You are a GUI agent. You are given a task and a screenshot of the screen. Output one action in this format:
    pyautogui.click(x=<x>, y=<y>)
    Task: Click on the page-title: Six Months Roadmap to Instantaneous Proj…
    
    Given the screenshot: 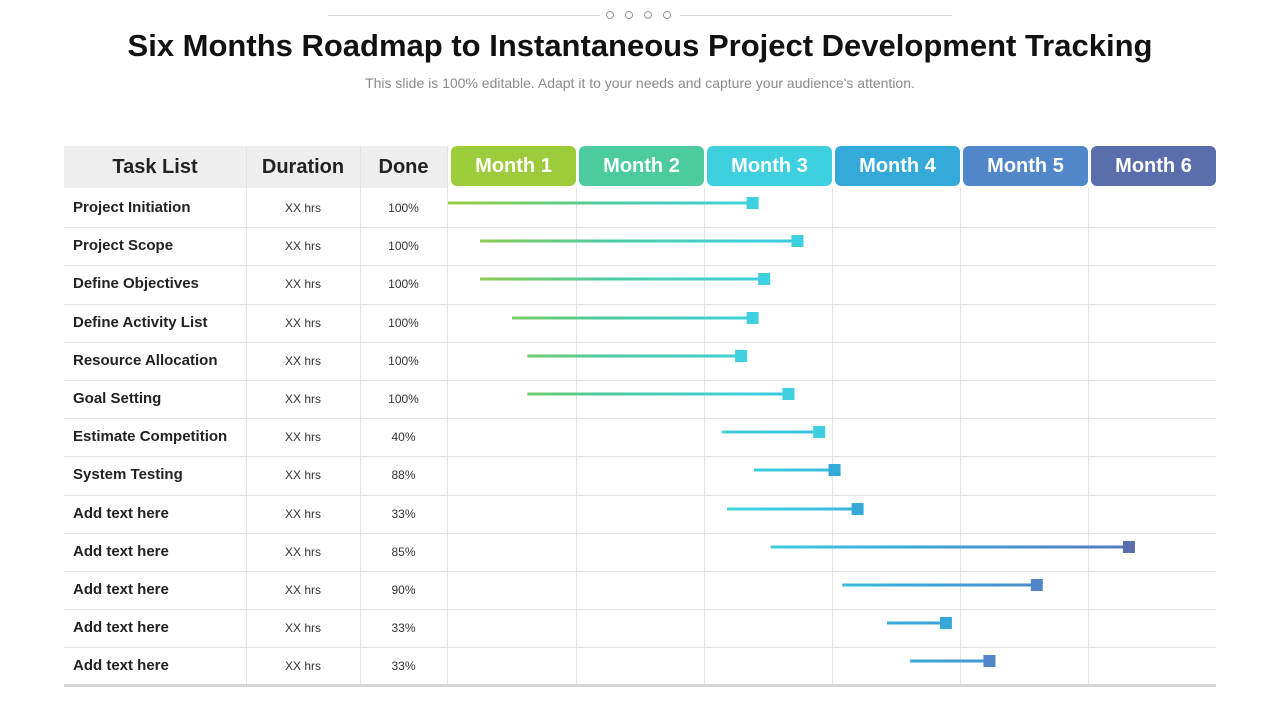 What is the action you would take?
    pyautogui.click(x=640, y=45)
    